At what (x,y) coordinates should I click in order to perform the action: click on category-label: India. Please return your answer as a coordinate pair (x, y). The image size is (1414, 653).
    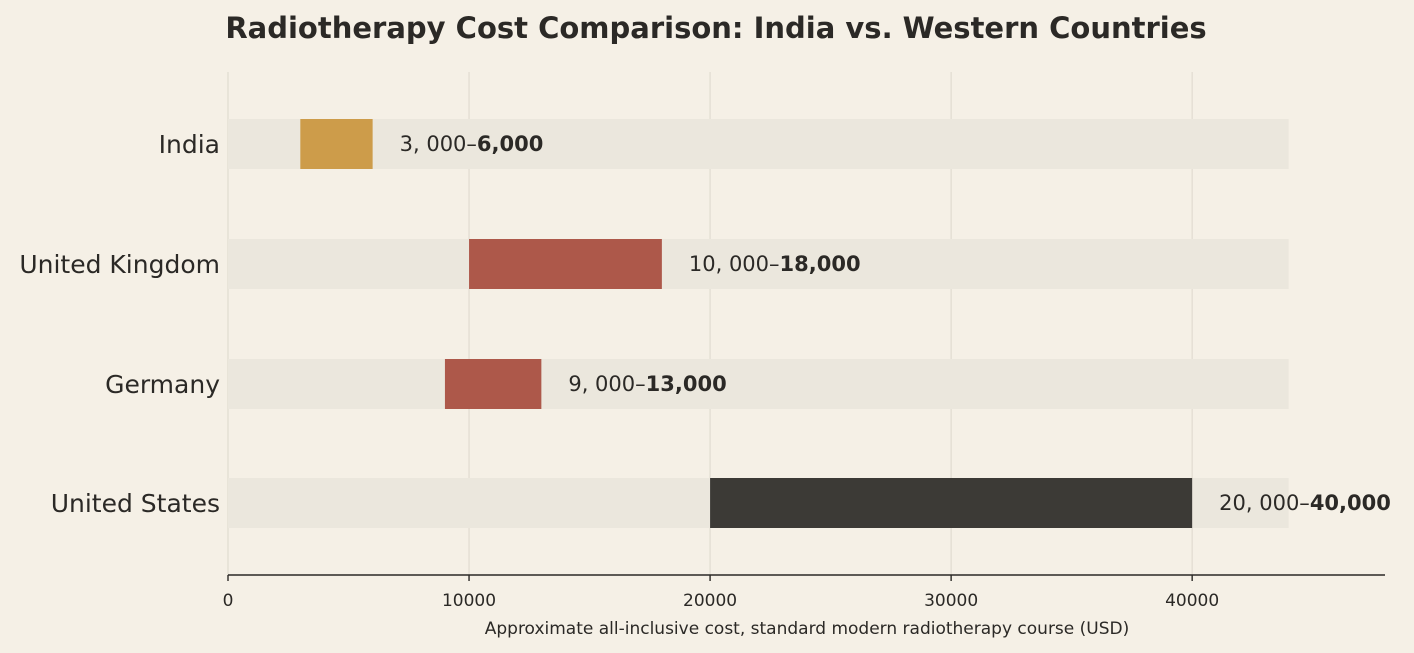
    Looking at the image, I should click on (189, 144).